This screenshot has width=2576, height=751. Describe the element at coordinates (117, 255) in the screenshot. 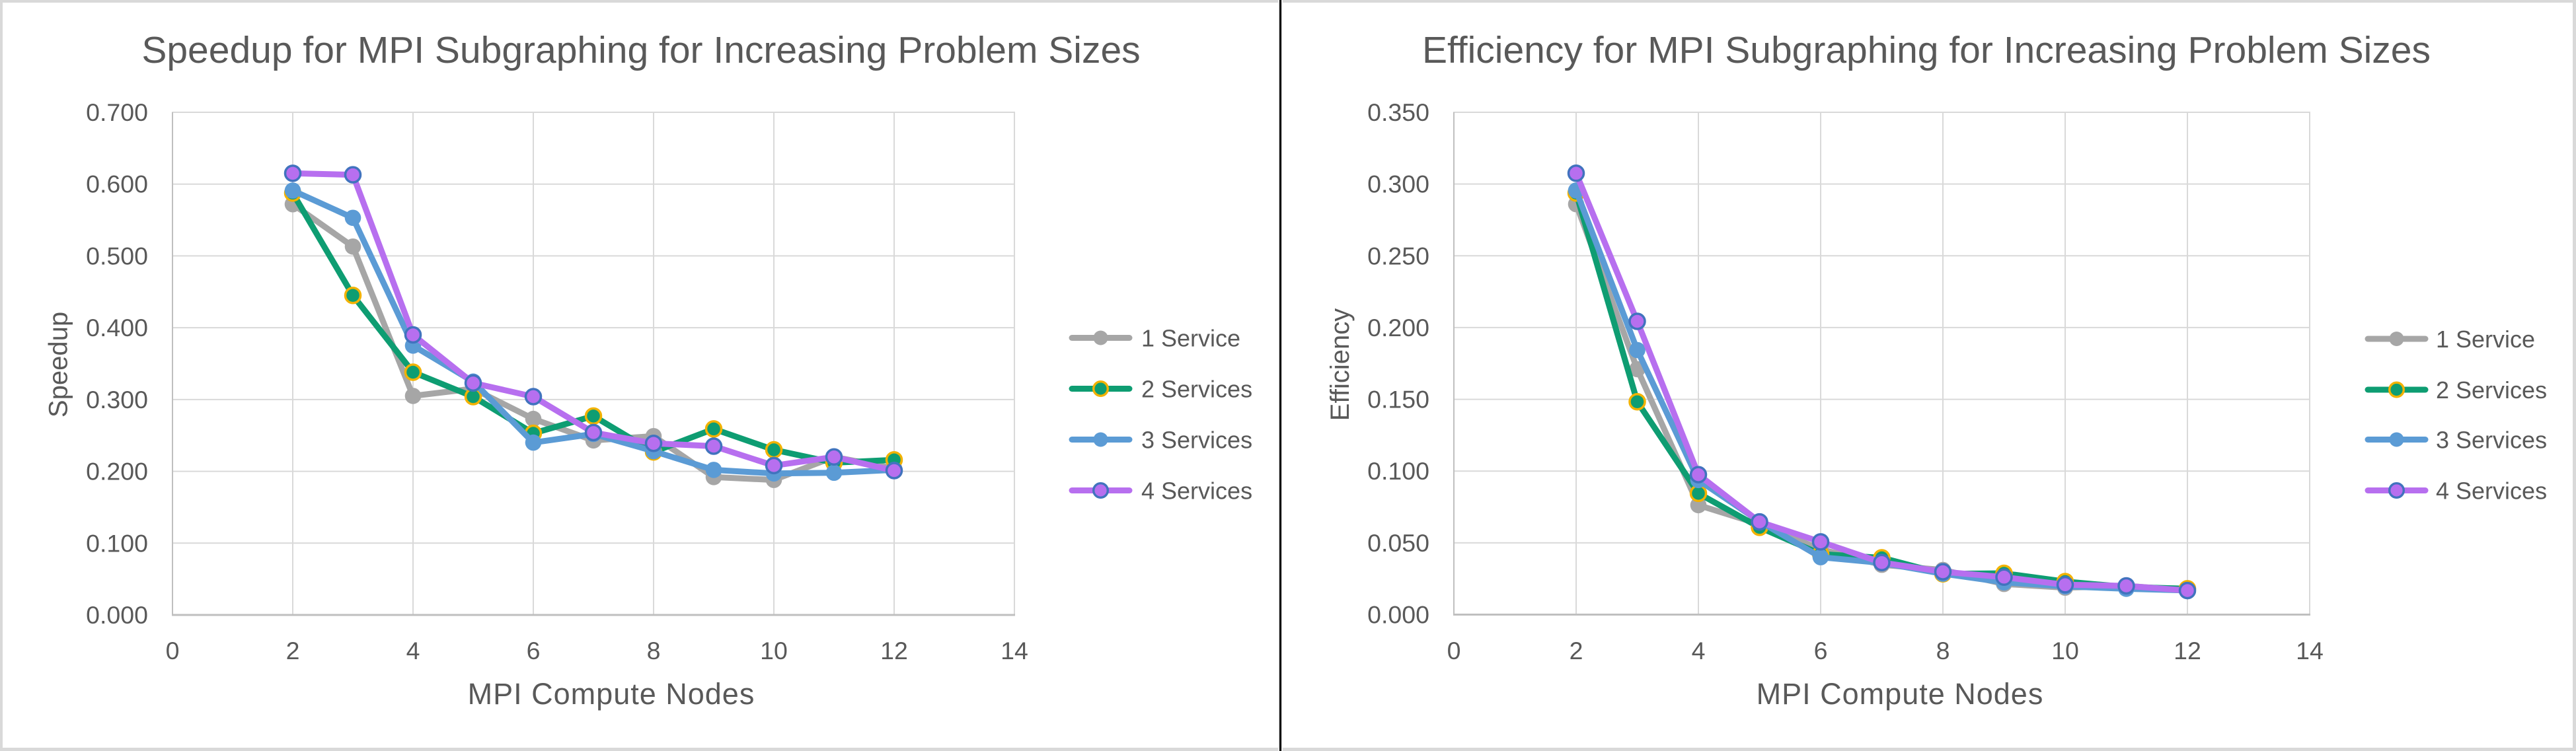

I see `svg-text: 0.500` at that location.